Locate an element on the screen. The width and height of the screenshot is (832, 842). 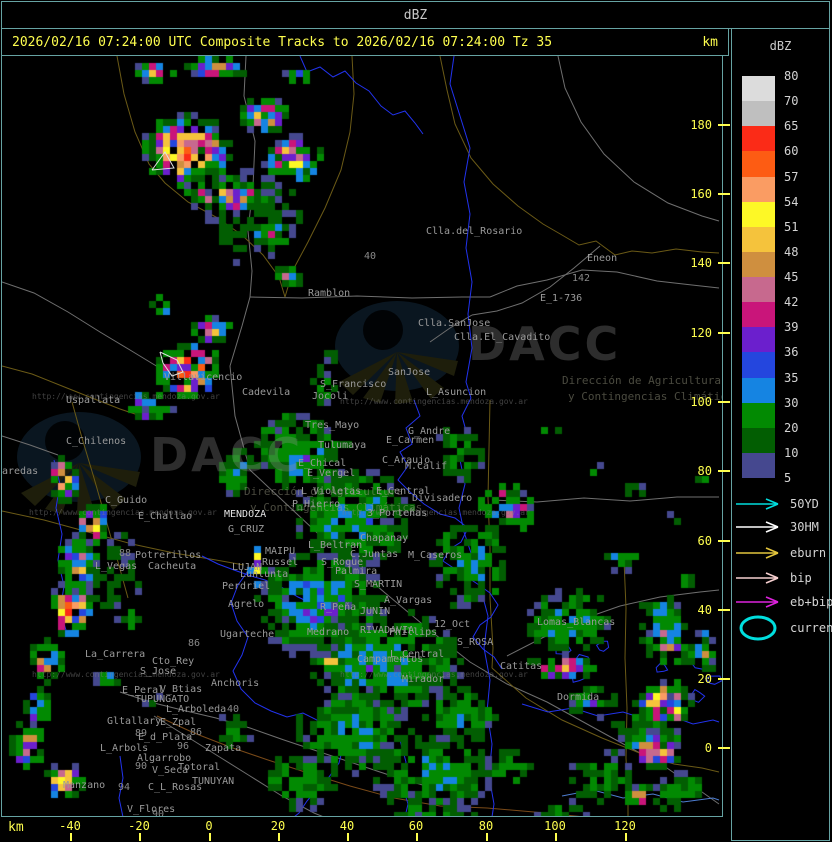
map-place-label: Algarrobo is located at coordinates (164, 758).